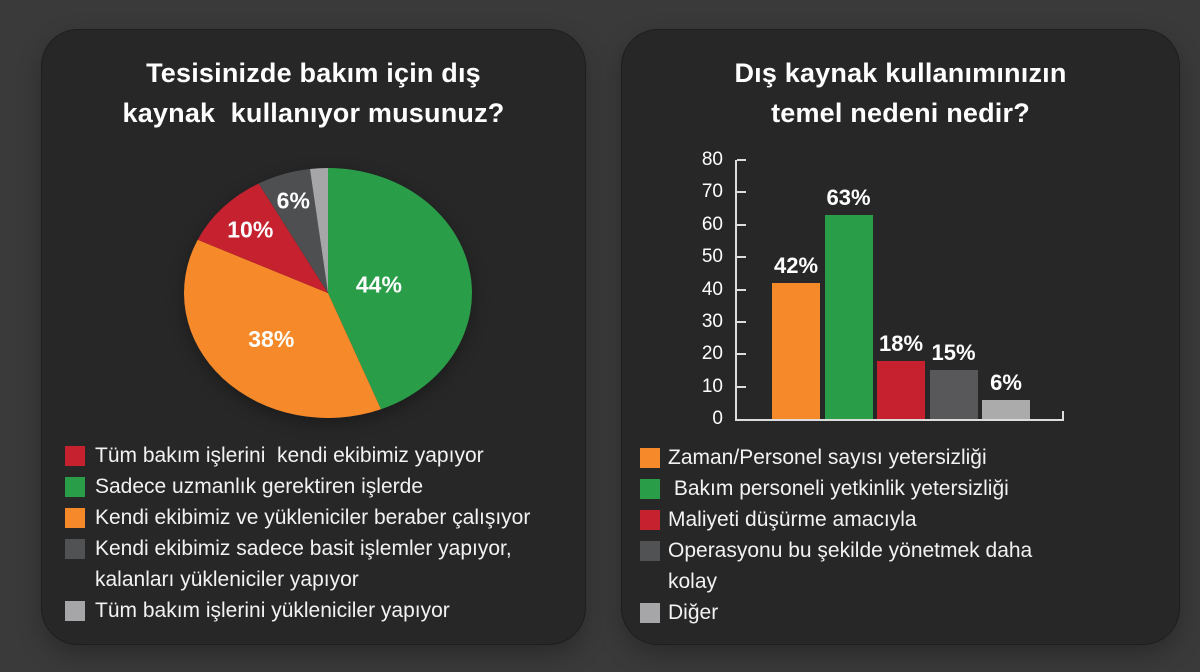 Image resolution: width=1200 pixels, height=672 pixels. Describe the element at coordinates (953, 353) in the screenshot. I see `bar-value-label: 15%` at that location.